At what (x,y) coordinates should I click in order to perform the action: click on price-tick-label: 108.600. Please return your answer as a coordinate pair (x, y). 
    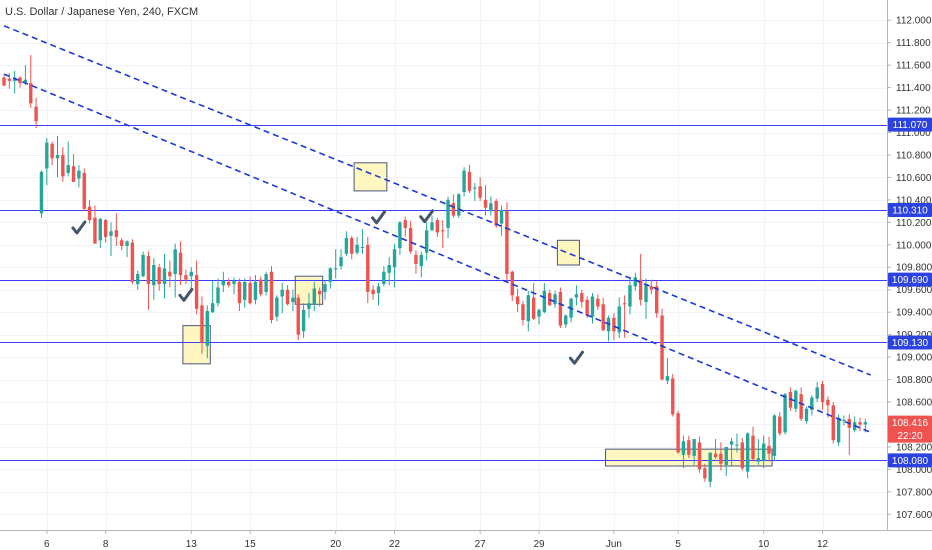
    Looking at the image, I should click on (914, 402).